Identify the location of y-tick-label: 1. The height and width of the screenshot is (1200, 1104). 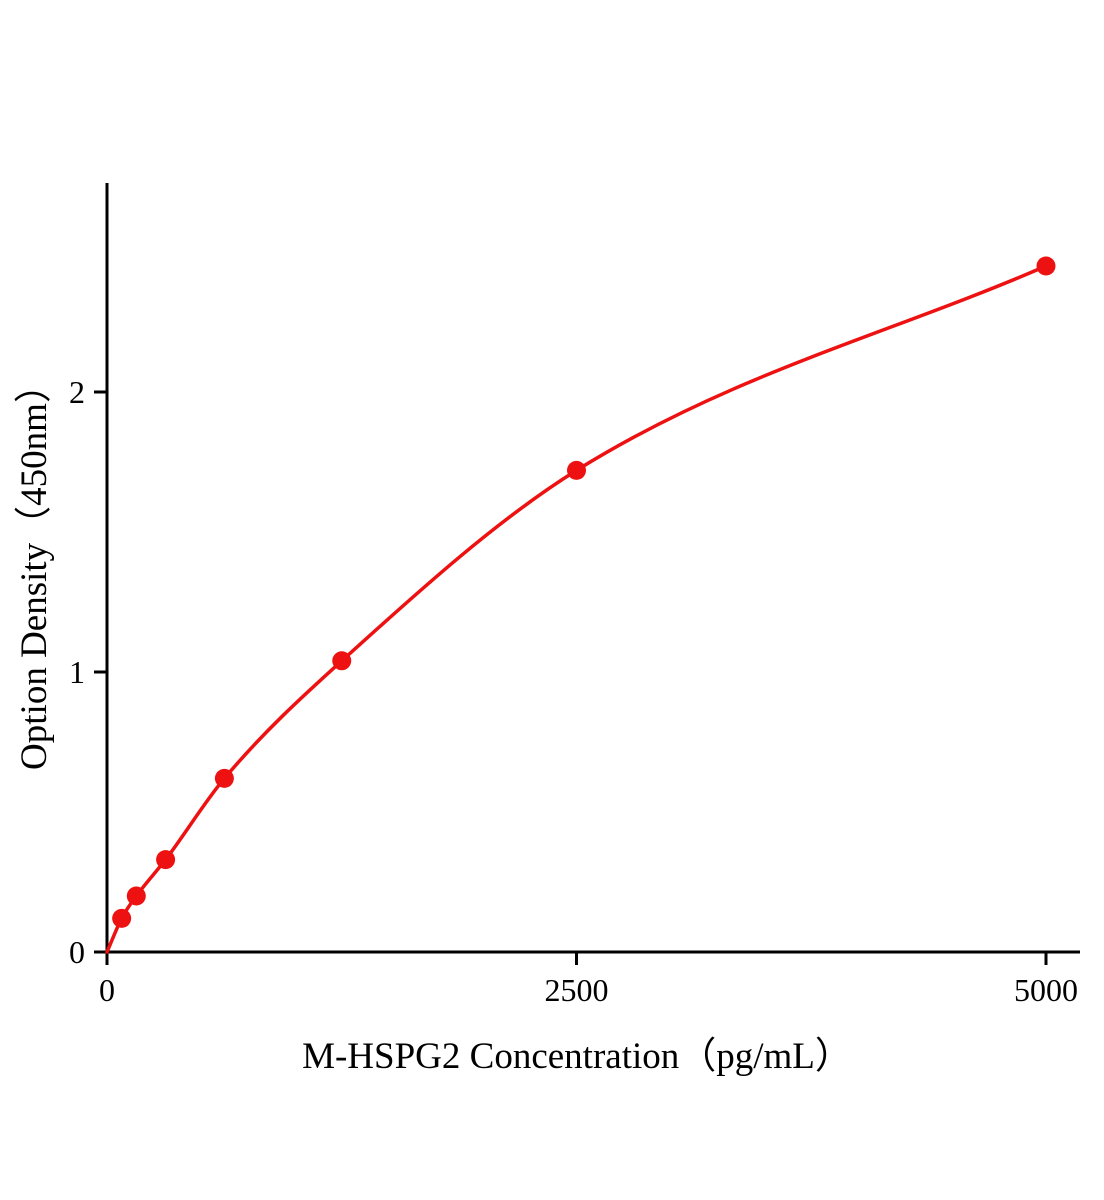
(77, 672).